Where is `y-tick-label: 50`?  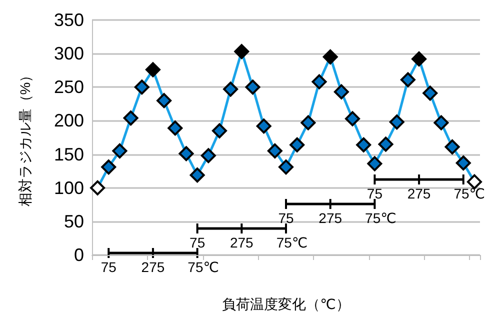 y-tick-label: 50 is located at coordinates (74, 221).